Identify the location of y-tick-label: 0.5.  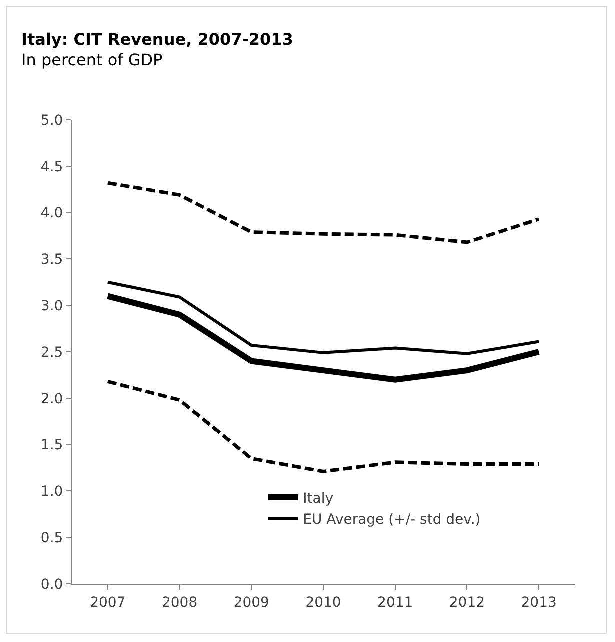
(52, 538).